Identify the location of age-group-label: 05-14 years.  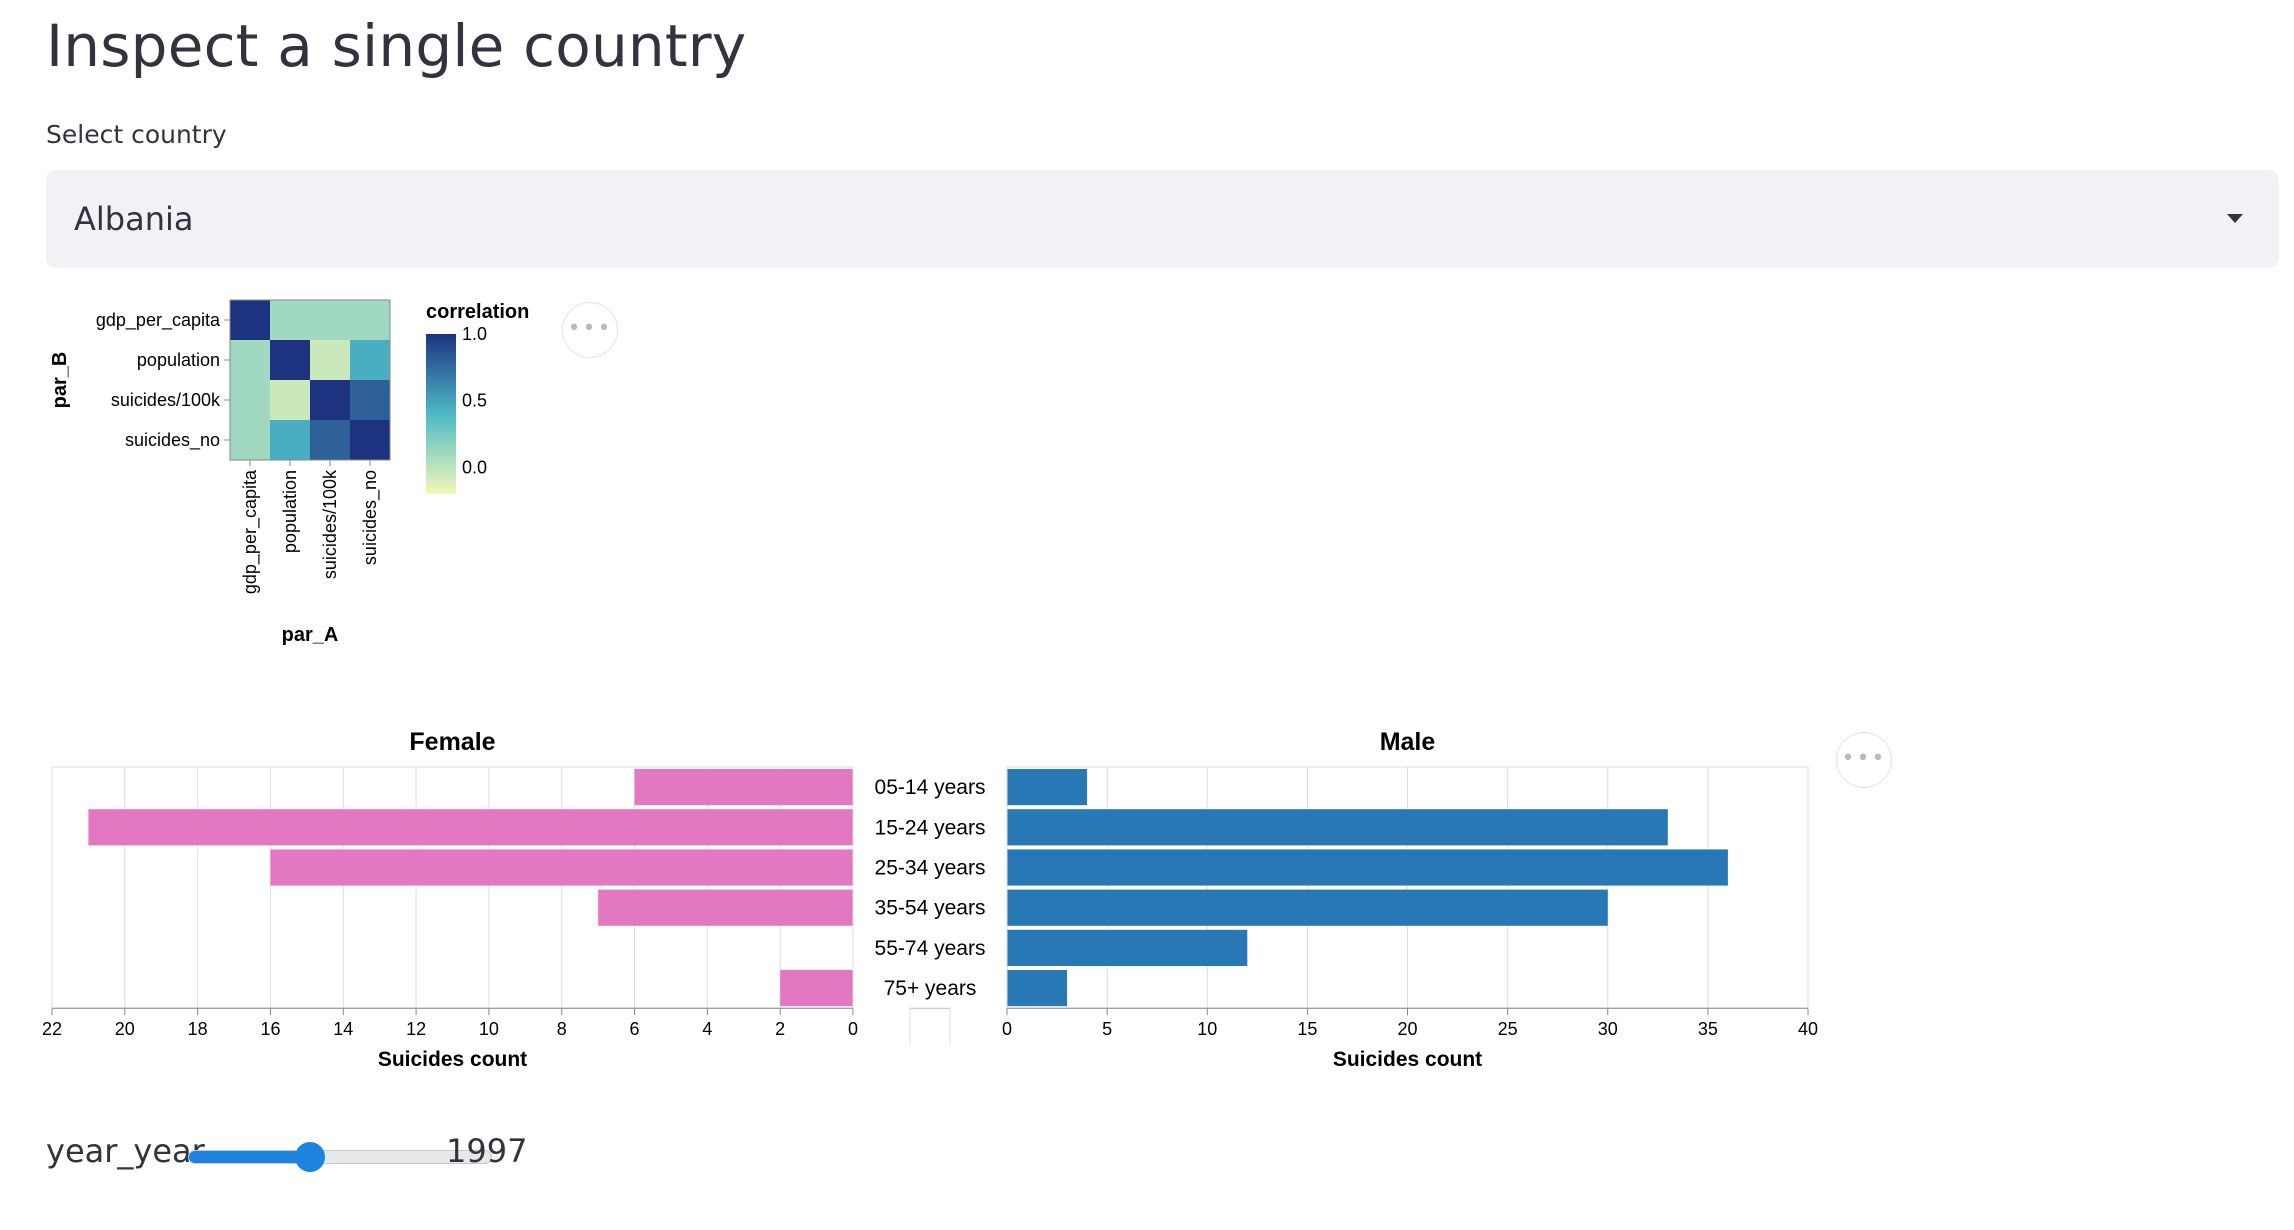
(930, 787).